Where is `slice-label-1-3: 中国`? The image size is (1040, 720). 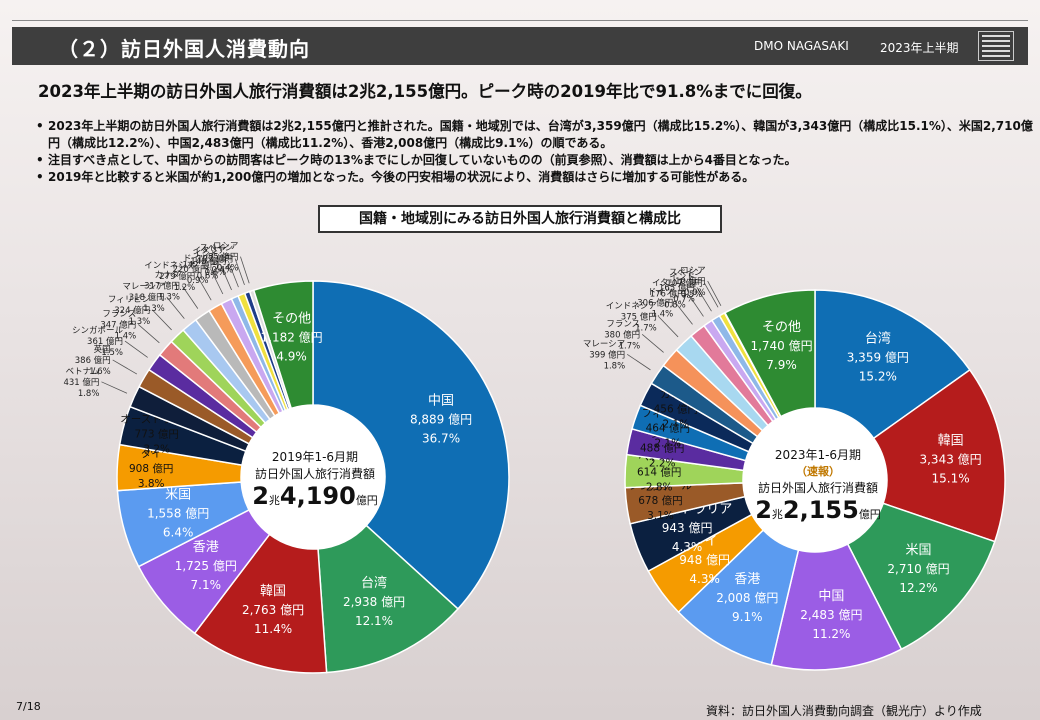 slice-label-1-3: 中国 is located at coordinates (831, 596).